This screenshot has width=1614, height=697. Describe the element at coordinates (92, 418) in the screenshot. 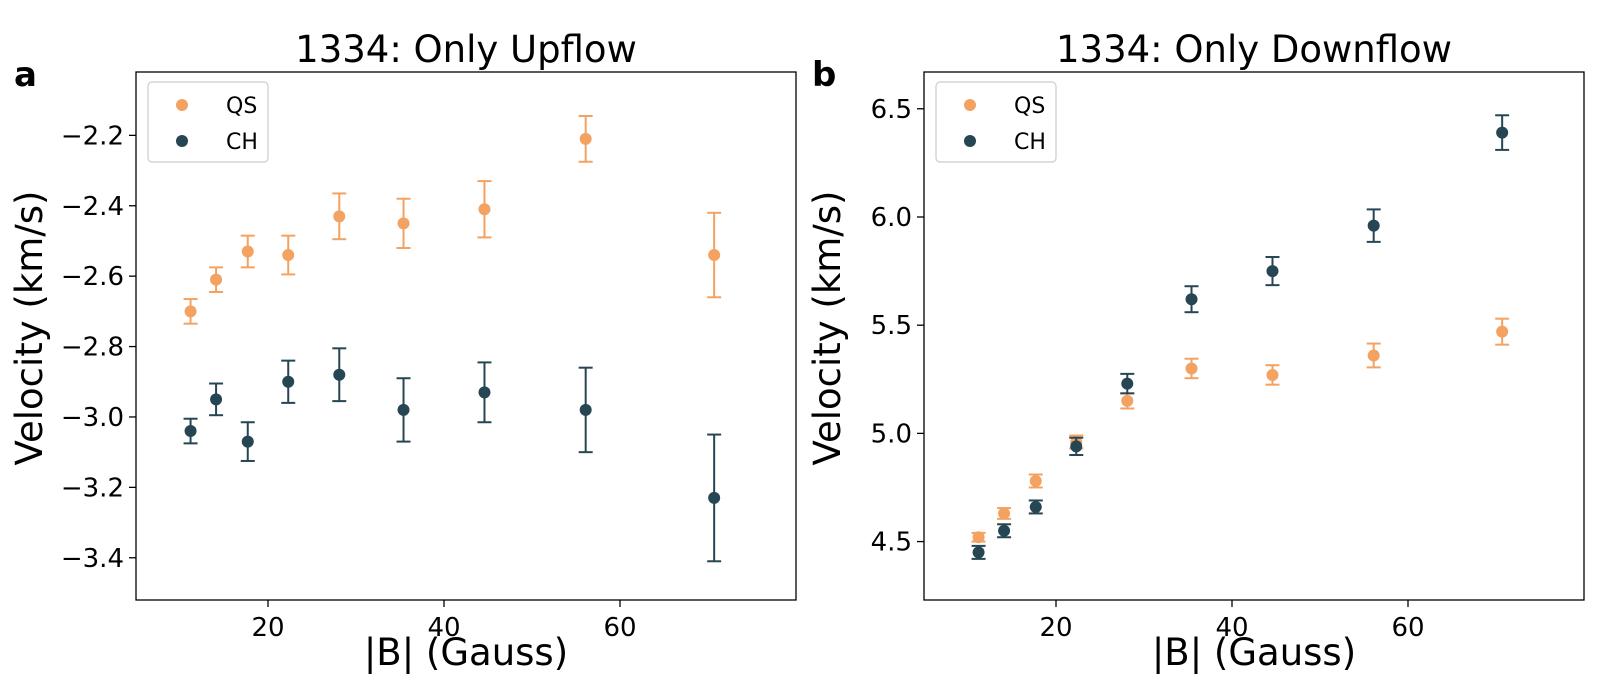

I see `y-tick-label: −3.0` at that location.